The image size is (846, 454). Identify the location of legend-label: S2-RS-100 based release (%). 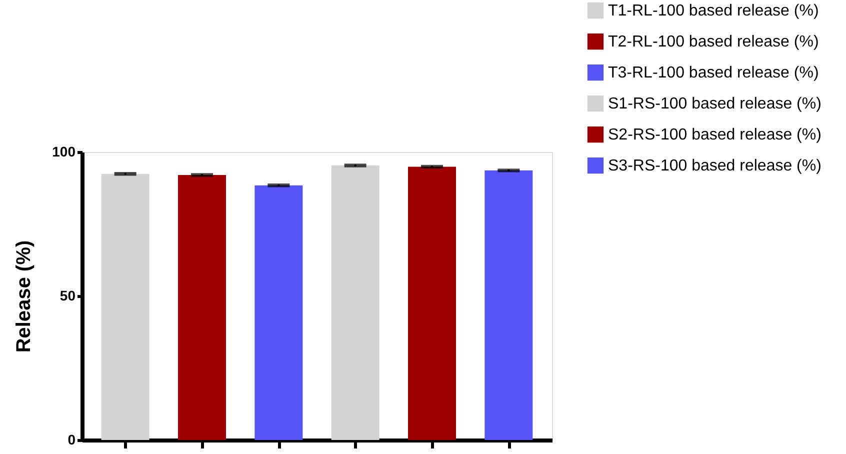
(715, 135).